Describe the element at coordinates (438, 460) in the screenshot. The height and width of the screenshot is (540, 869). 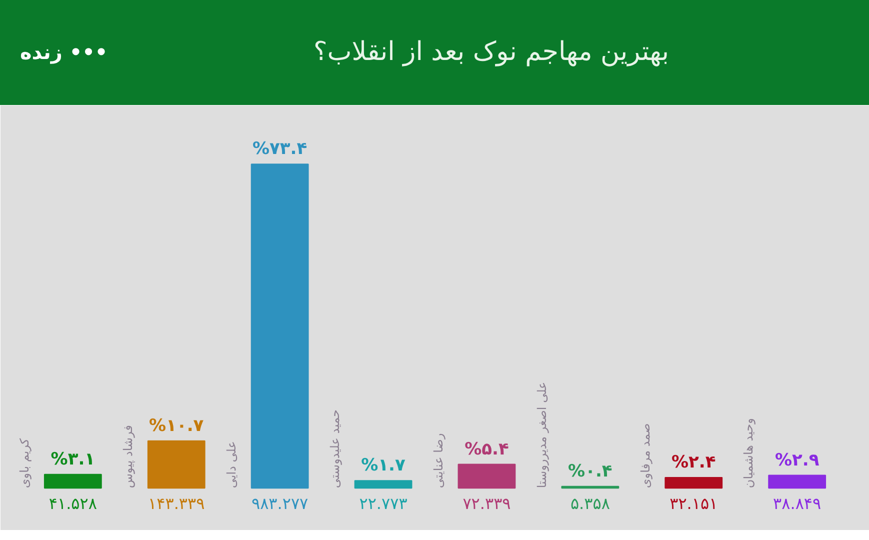
I see `x-tick-label: رضا عنایتی` at that location.